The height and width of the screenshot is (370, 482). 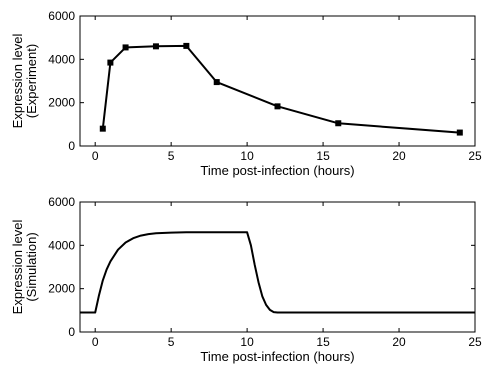 I want to click on y-axis-label-line: (Simulation), so click(x=31, y=266).